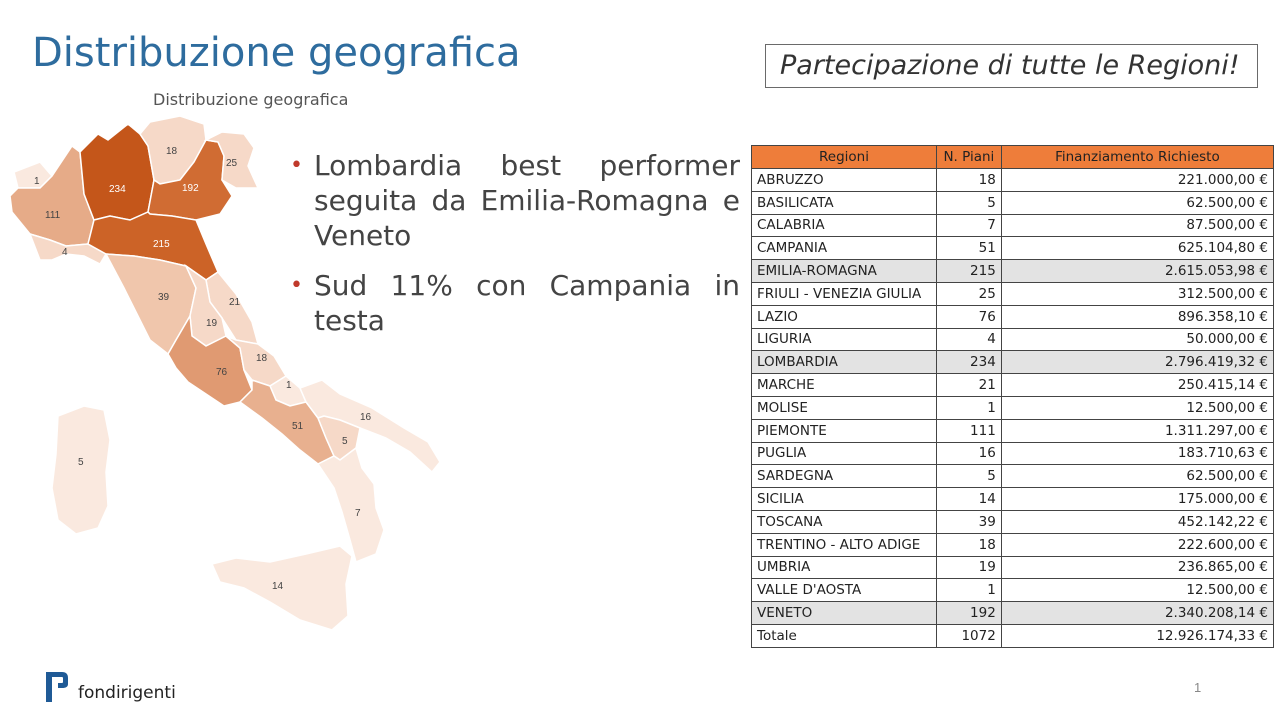 Image resolution: width=1280 pixels, height=720 pixels. Describe the element at coordinates (1137, 293) in the screenshot. I see `region-finanziamento: 312.500,00 €` at that location.